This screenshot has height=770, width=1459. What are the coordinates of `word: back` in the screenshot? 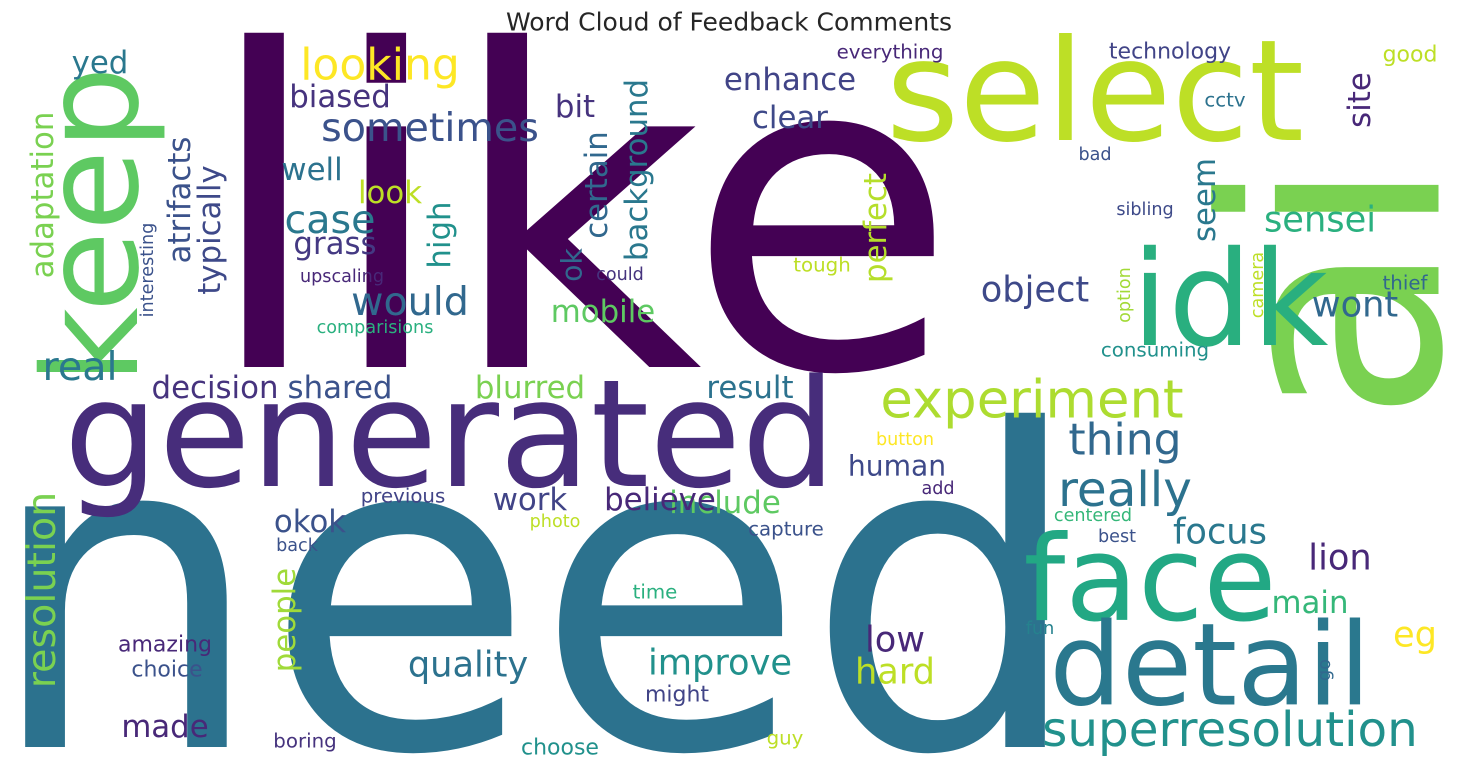 It's located at (297, 546).